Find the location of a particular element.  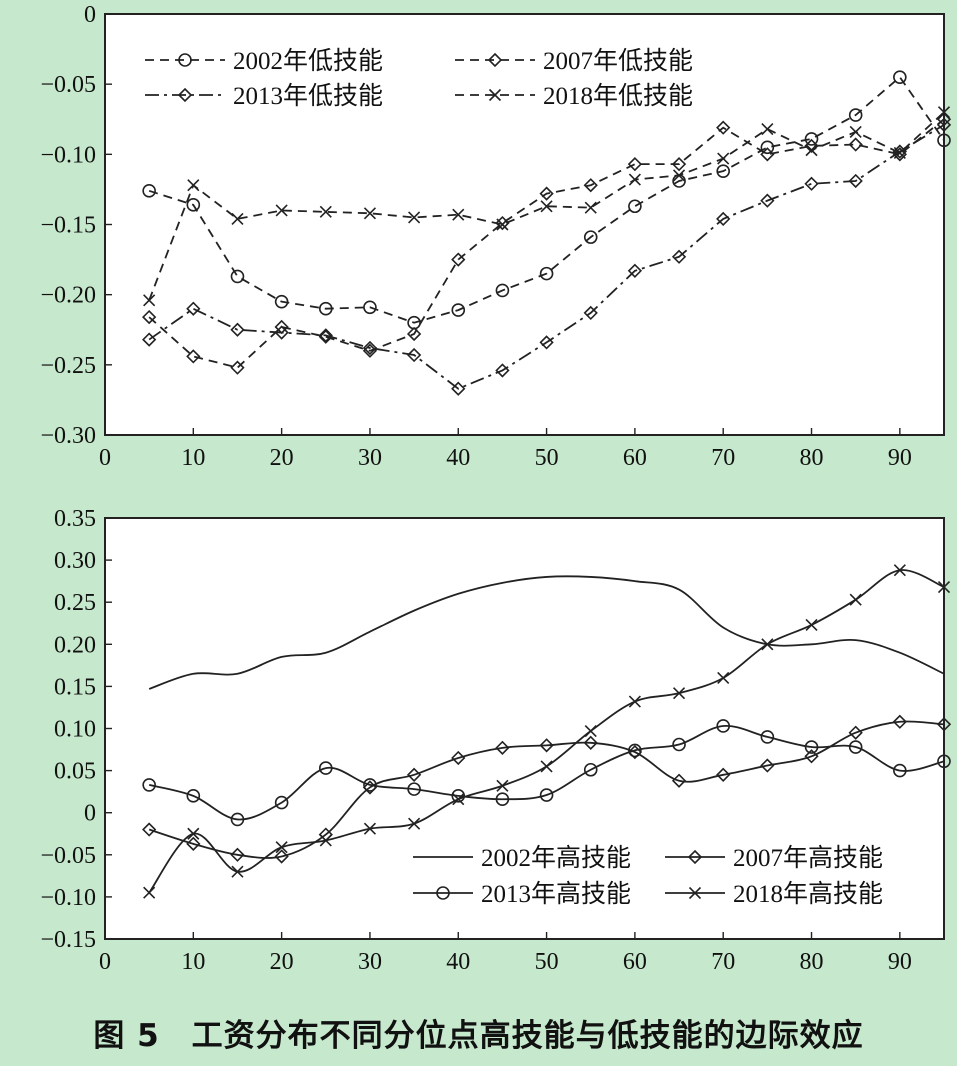

series-line is located at coordinates (546, 773).